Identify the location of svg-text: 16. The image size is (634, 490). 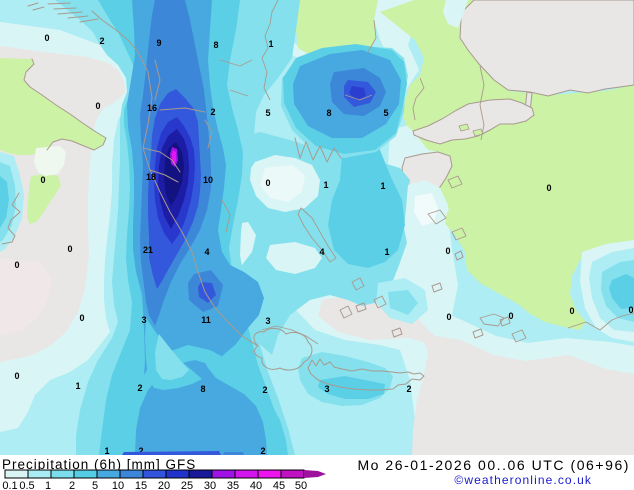
(152, 108).